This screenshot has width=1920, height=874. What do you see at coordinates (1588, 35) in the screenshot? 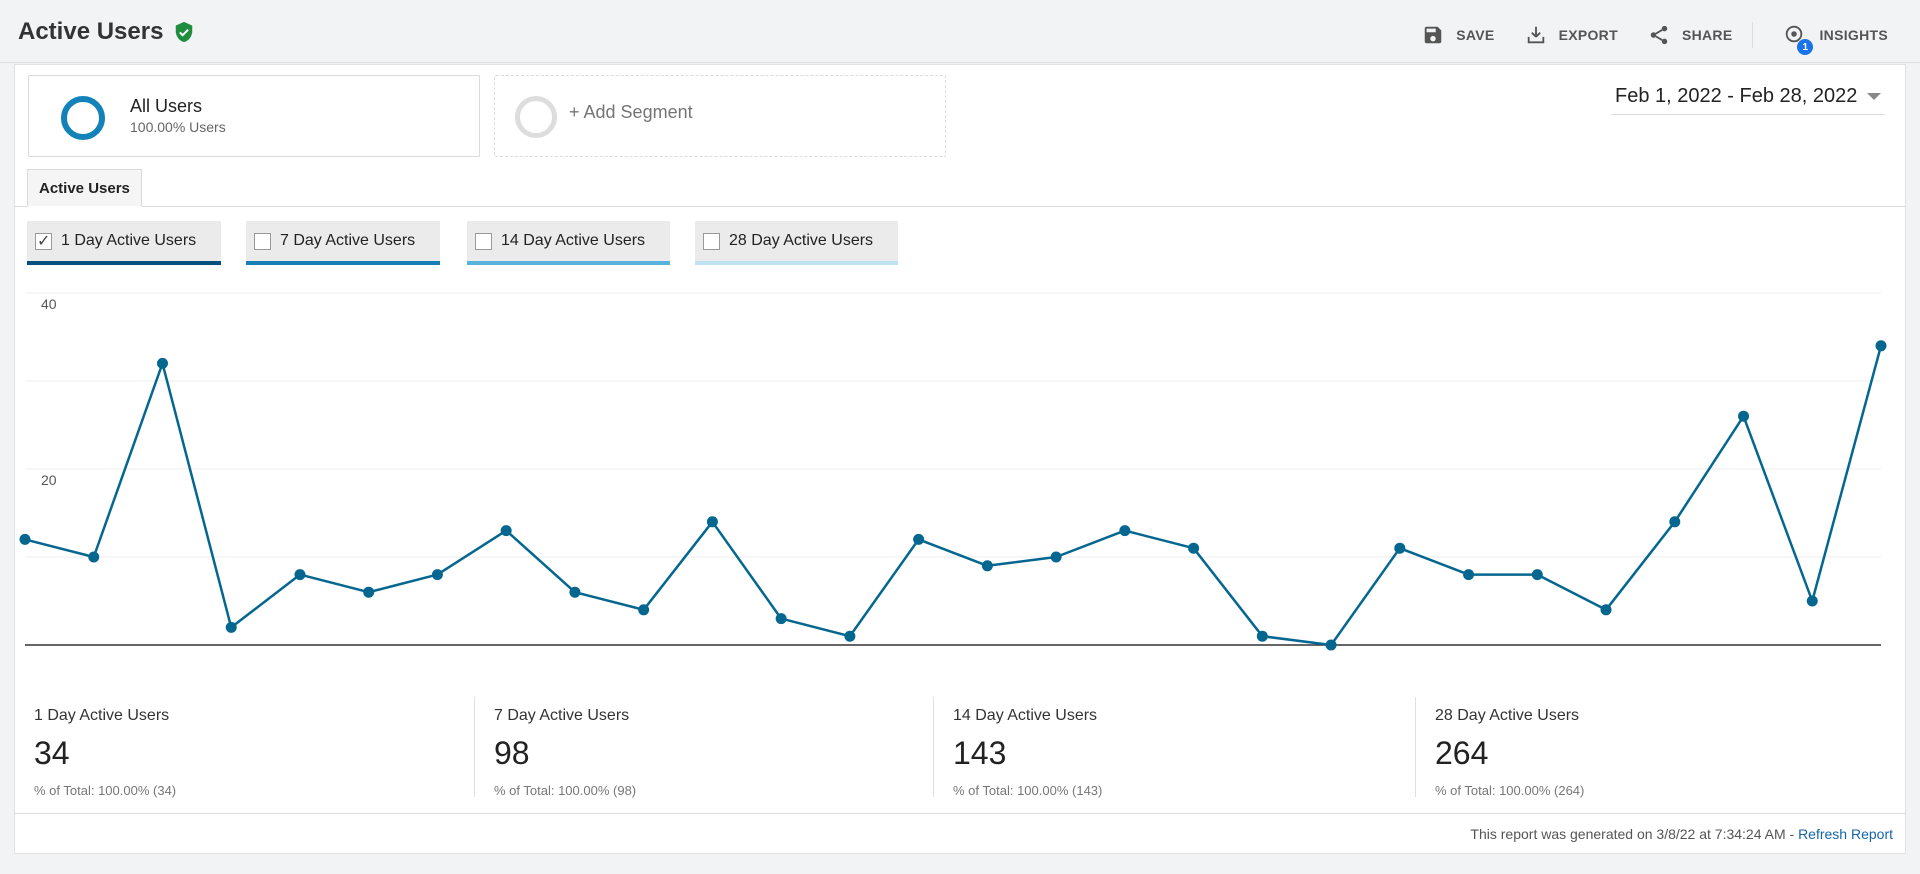
I see `export-label: EXPORT` at bounding box center [1588, 35].